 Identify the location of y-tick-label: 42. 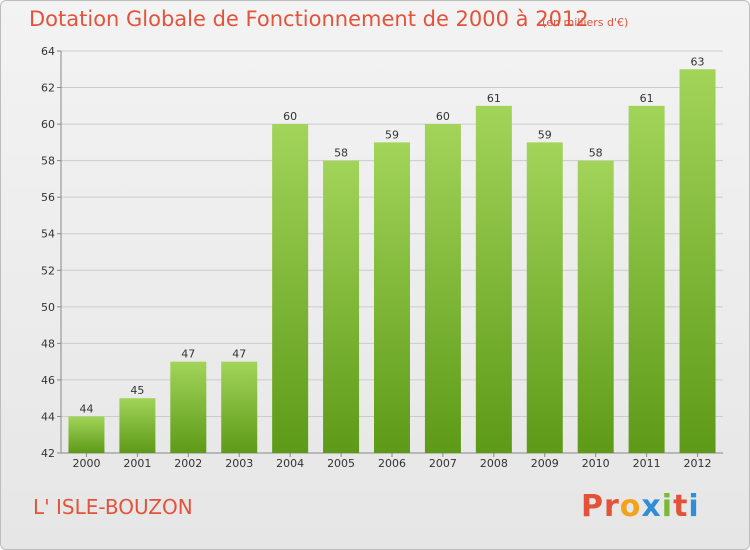
(48, 453).